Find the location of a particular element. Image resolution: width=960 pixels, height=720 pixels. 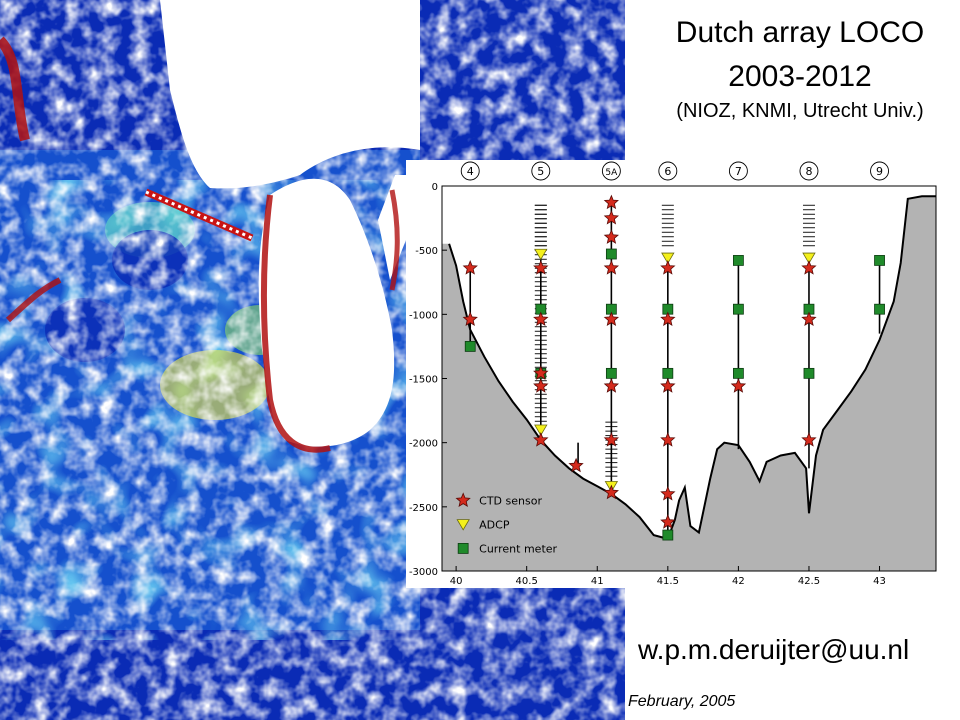

x-tick-label: 41 is located at coordinates (597, 581).